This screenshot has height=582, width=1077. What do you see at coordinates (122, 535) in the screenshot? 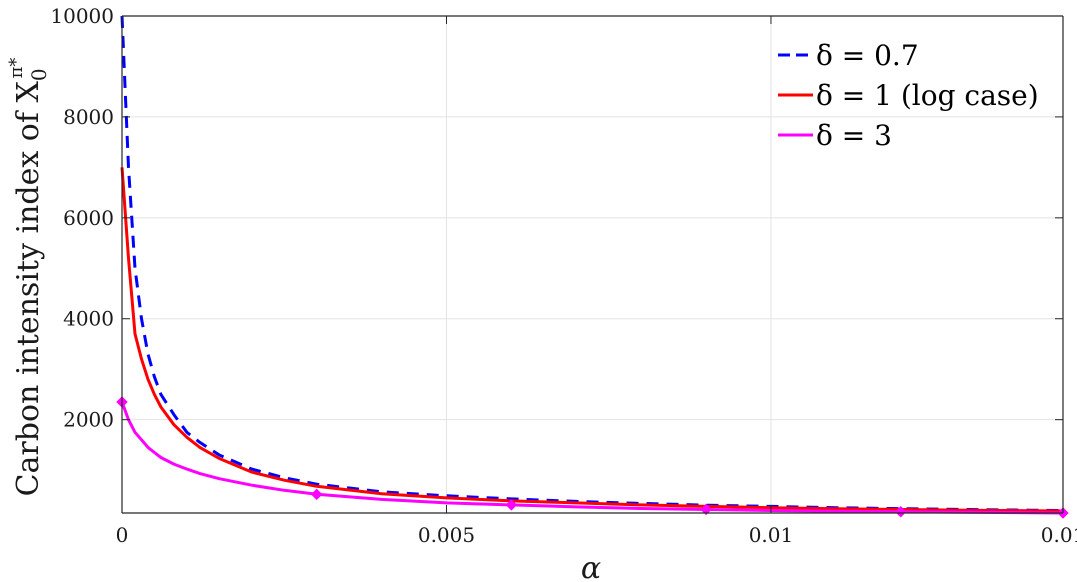
I see `x-tick-label: 0` at bounding box center [122, 535].